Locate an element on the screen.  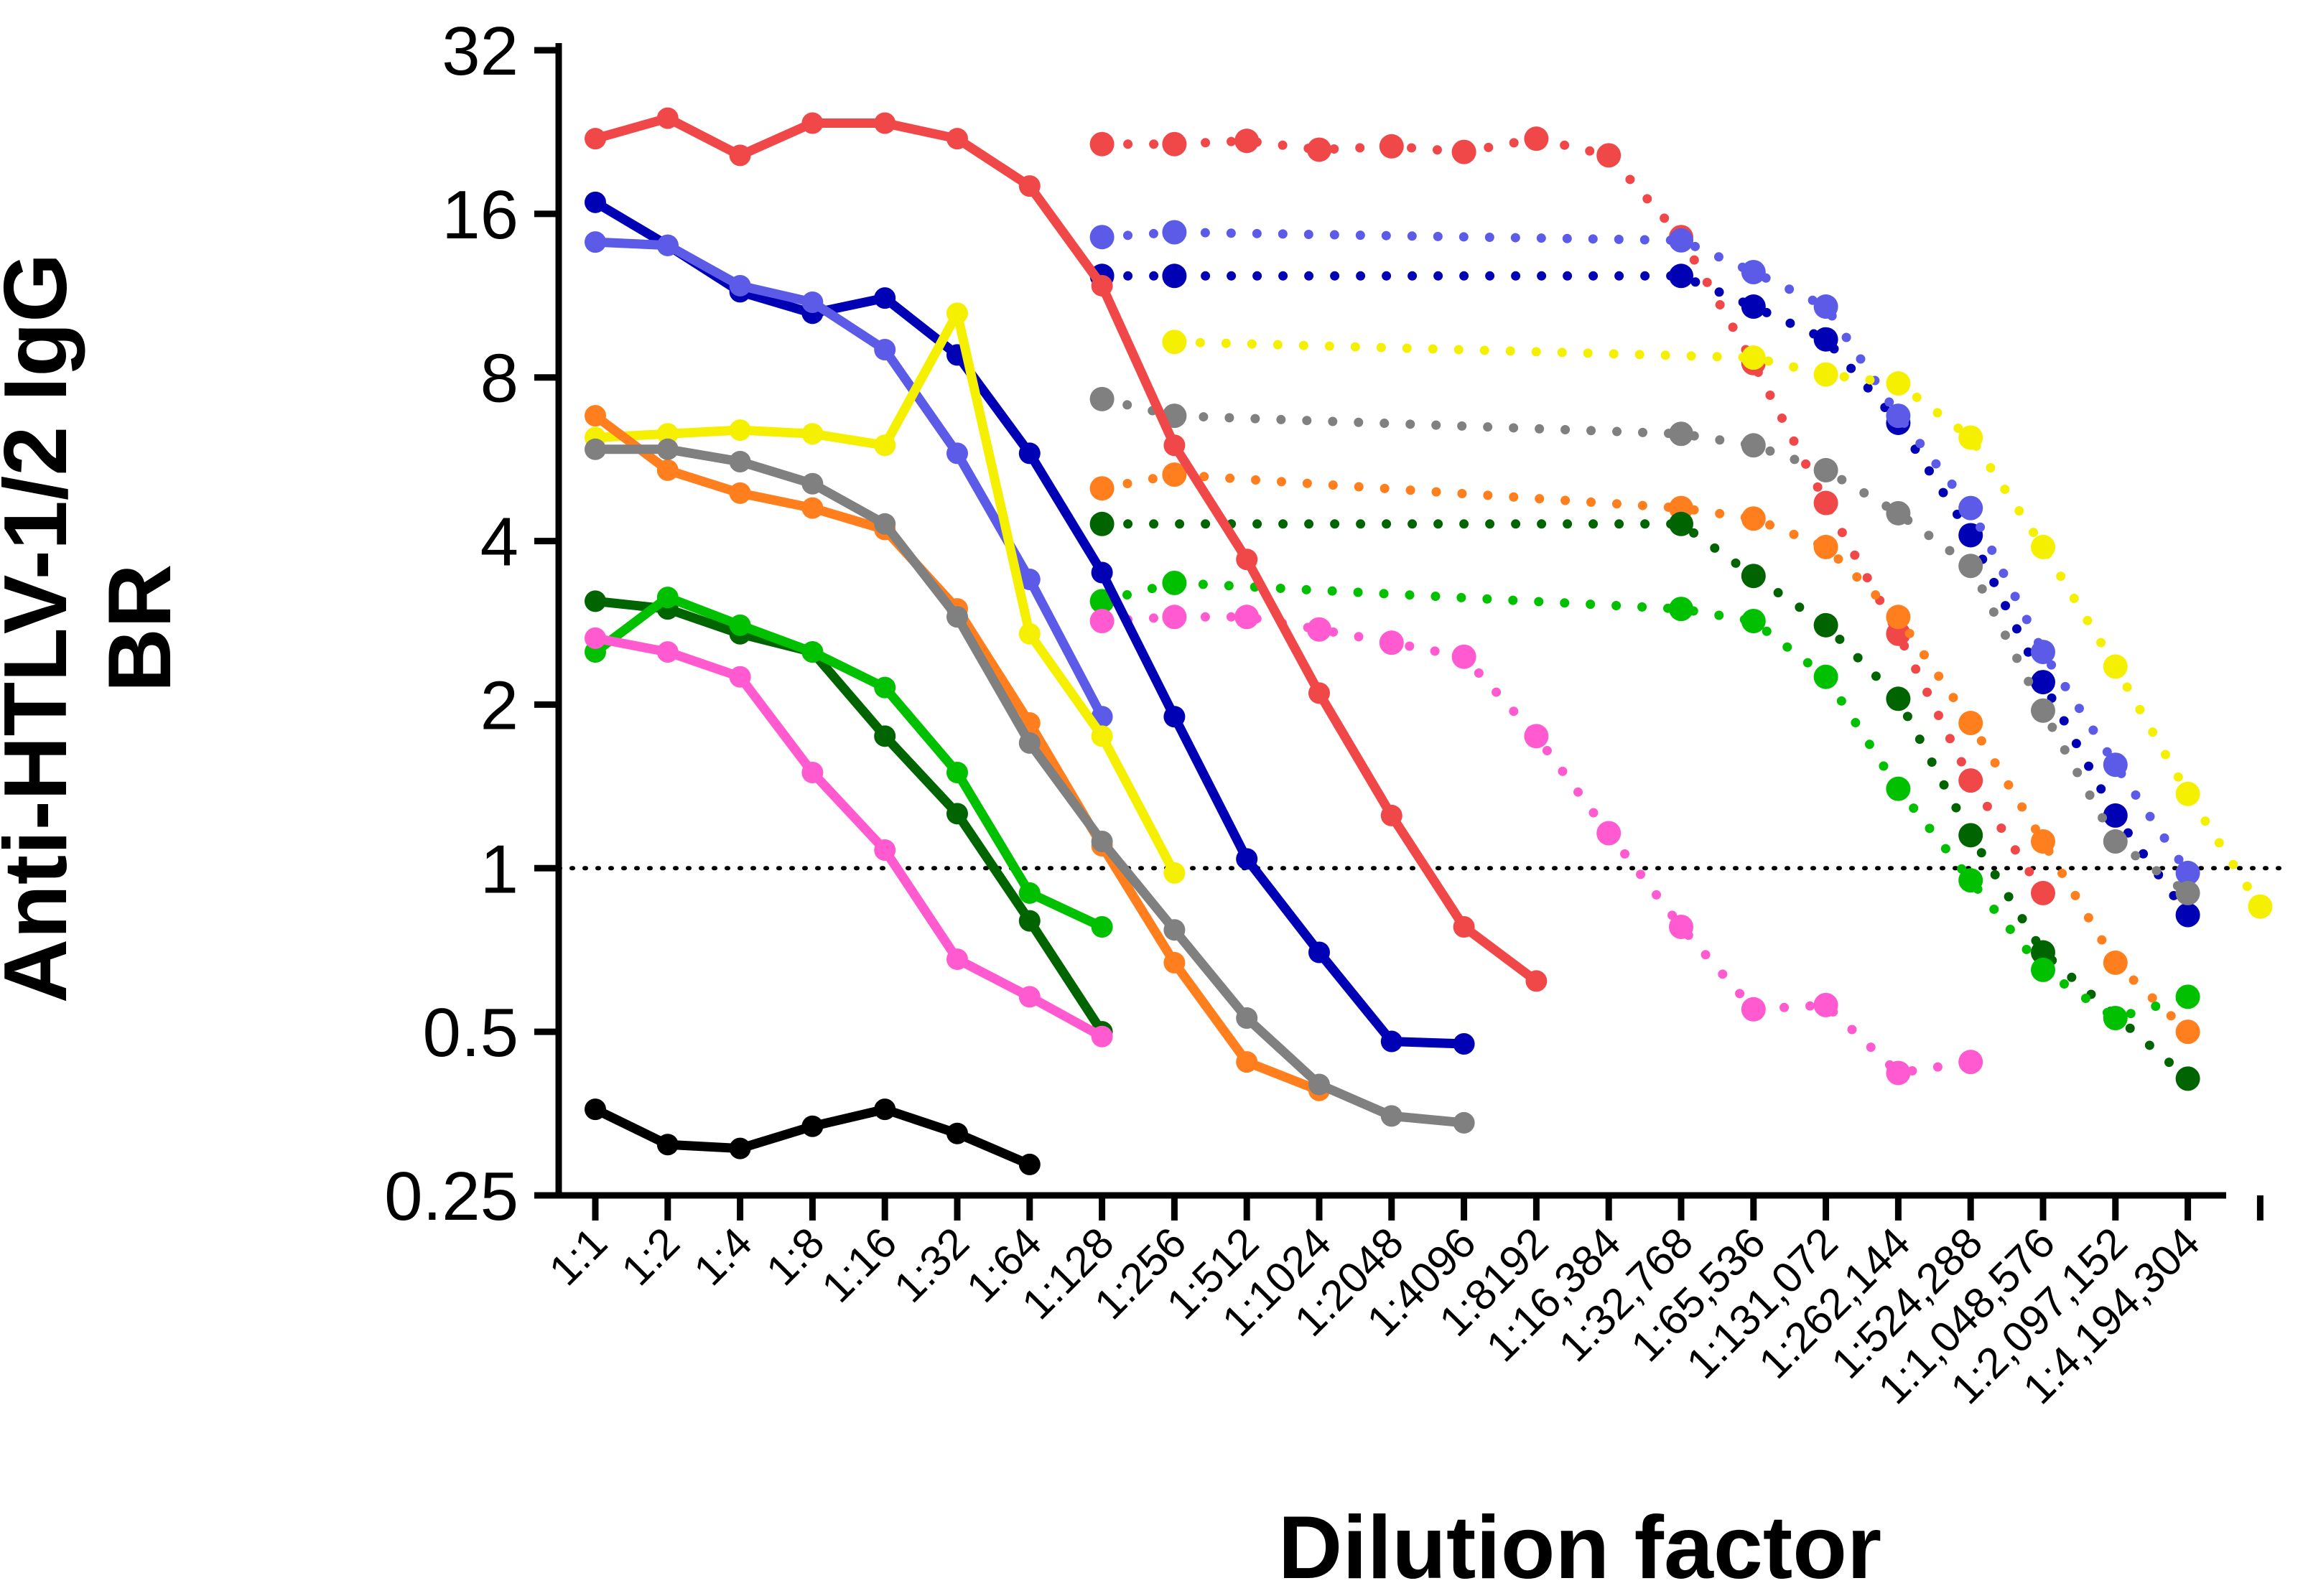
x-tick-label: 1:1 is located at coordinates (578, 1256).